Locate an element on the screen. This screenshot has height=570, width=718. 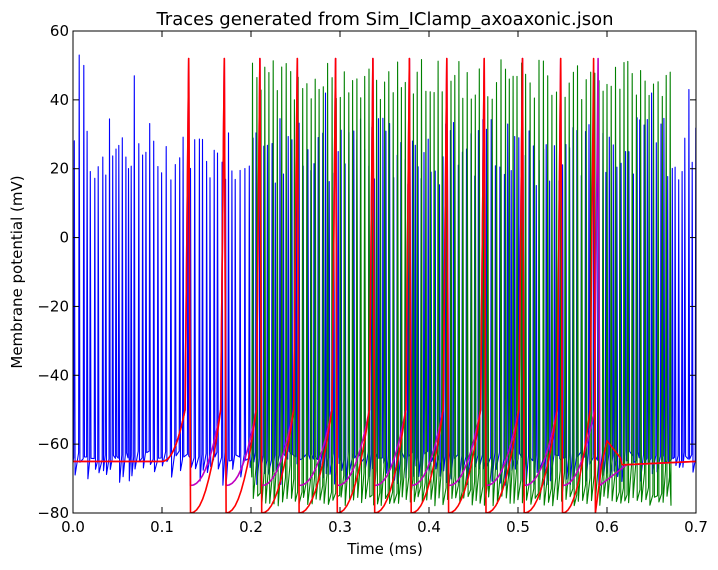
x-tick-label: 0.5 is located at coordinates (518, 527).